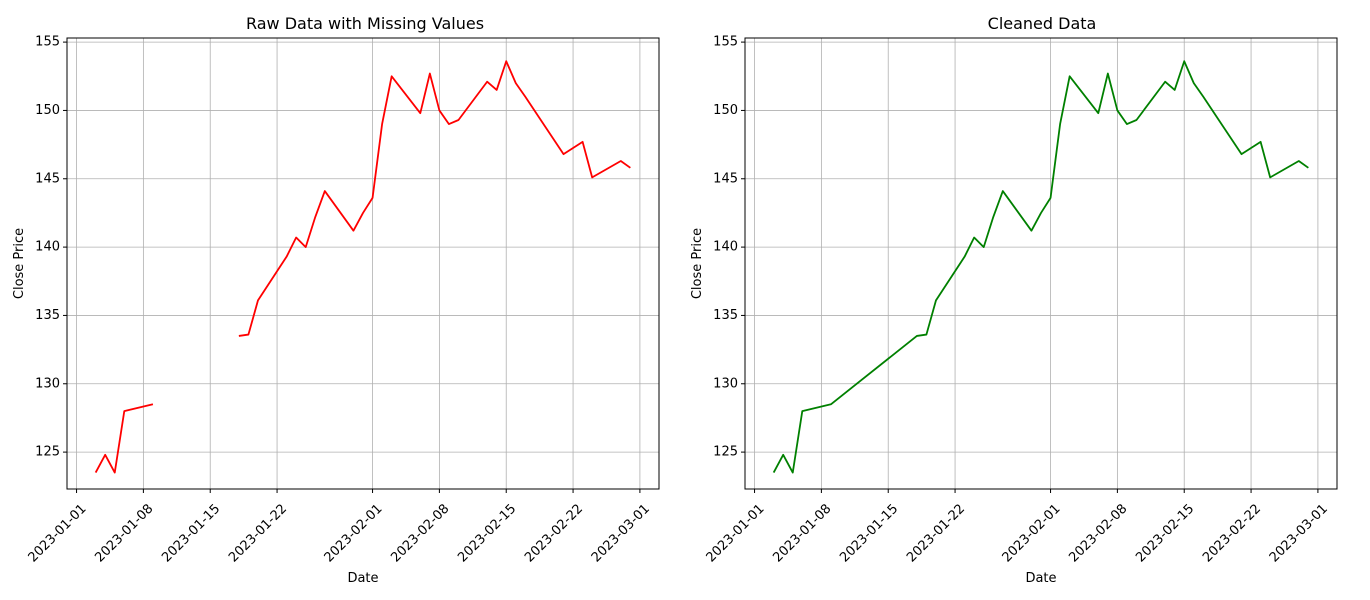 The image size is (1370, 600). Describe the element at coordinates (365, 23) in the screenshot. I see `chart-title: Raw Data with Missing Values` at that location.